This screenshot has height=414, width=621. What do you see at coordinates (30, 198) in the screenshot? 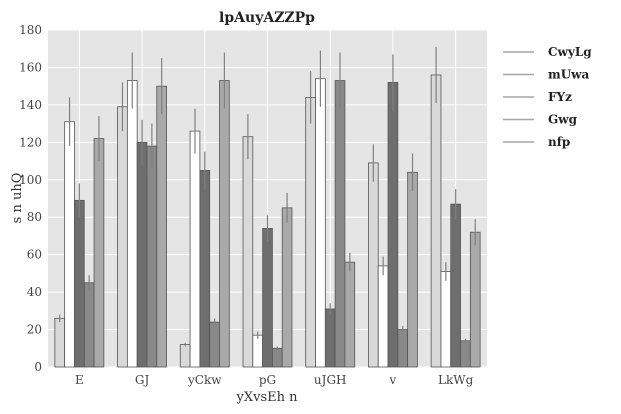
I see `y-axis-ticks: 0 20 40 60 80 100 120 140 160 180` at bounding box center [30, 198].